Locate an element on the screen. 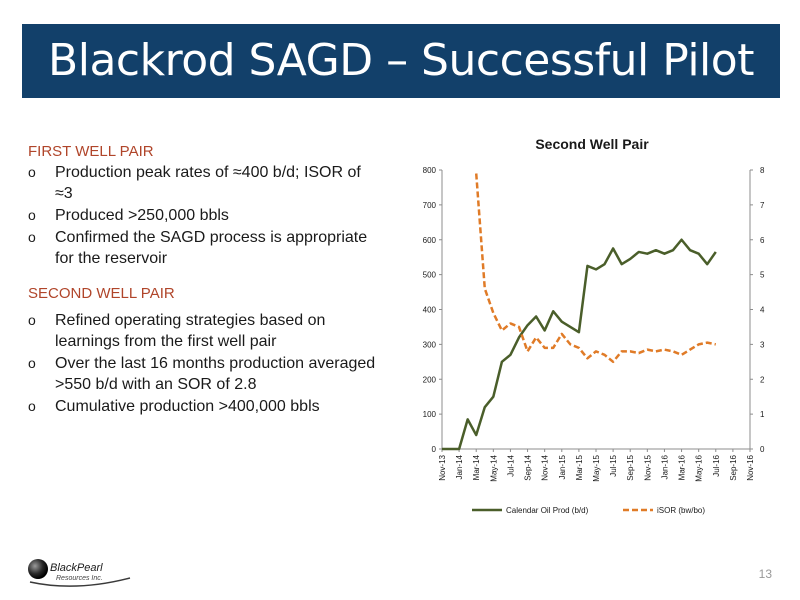 The image size is (800, 600). company-logo: BlackPearl Resources Inc. is located at coordinates (81, 572).